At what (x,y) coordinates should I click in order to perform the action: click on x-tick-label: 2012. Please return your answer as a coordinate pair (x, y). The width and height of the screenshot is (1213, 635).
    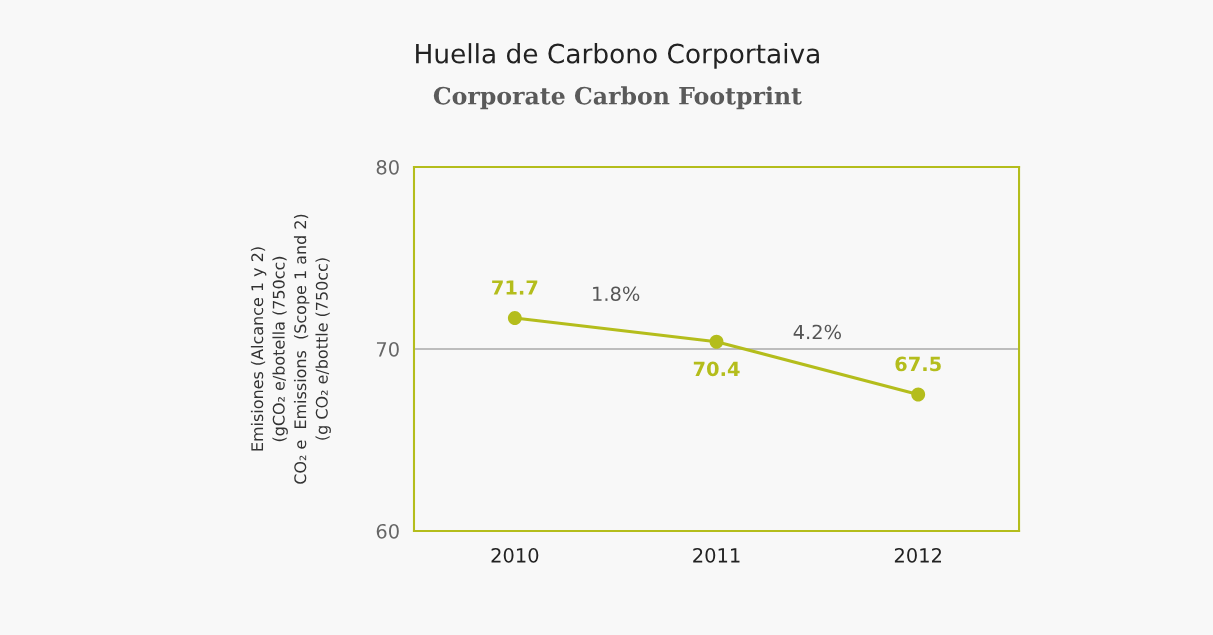
    Looking at the image, I should click on (917, 555).